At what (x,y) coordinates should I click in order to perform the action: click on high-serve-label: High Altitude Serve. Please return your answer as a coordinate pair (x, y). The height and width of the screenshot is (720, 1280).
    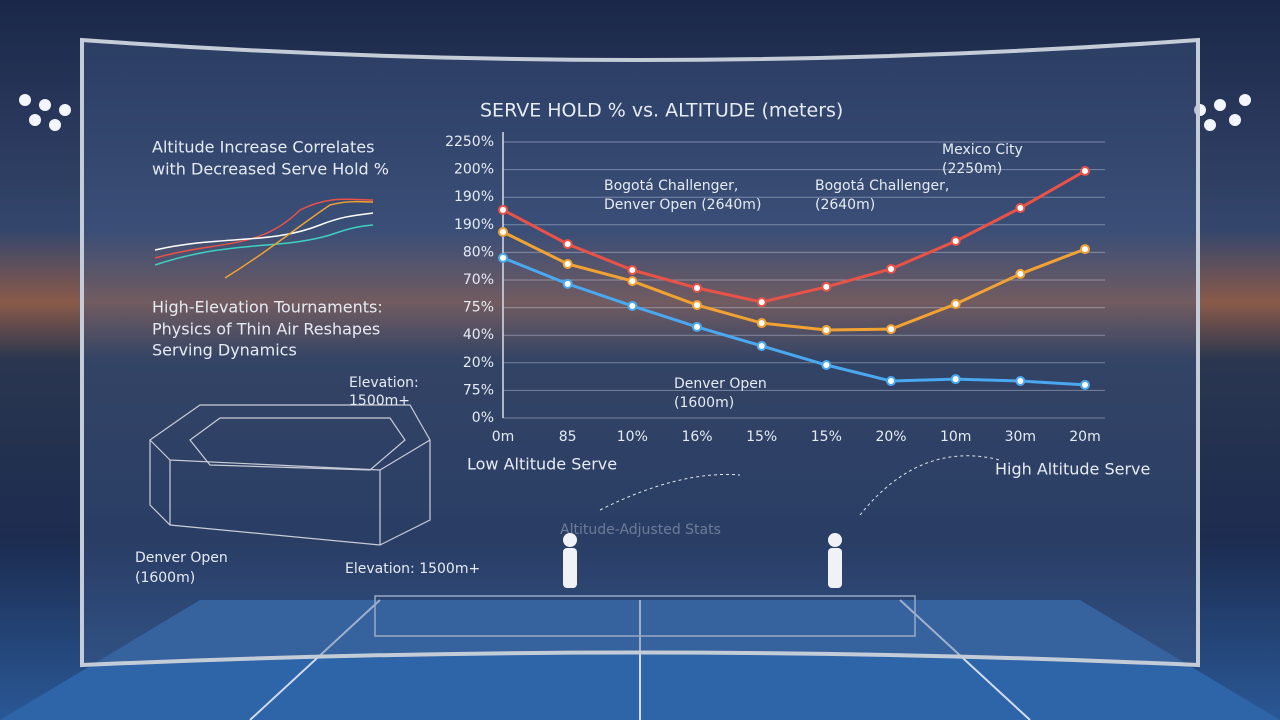
    Looking at the image, I should click on (1072, 469).